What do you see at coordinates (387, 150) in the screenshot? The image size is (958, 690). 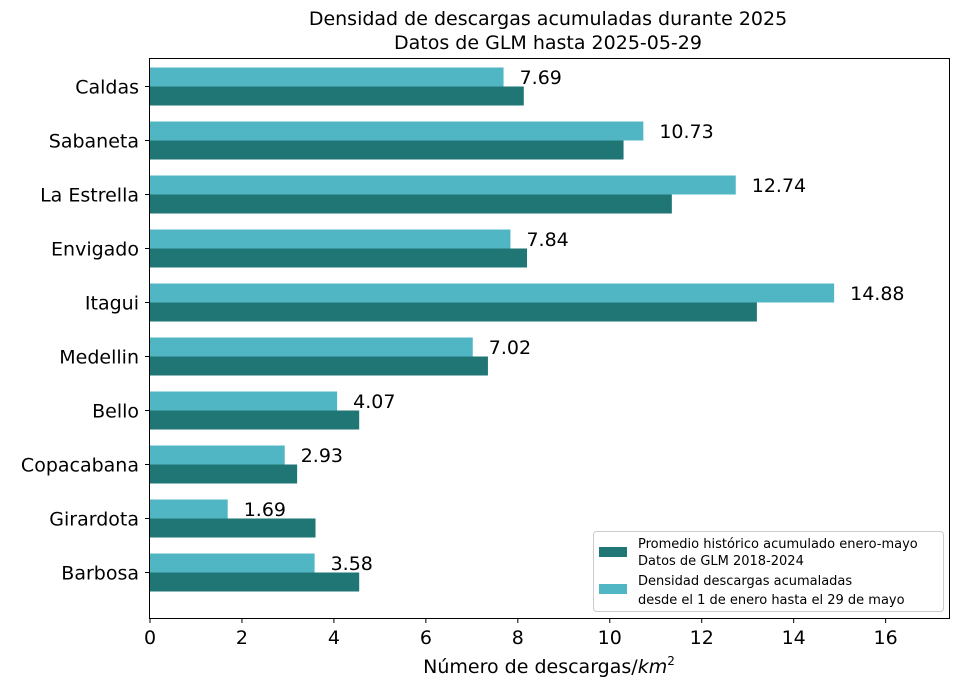 I see `bar-historico-sabaneta` at bounding box center [387, 150].